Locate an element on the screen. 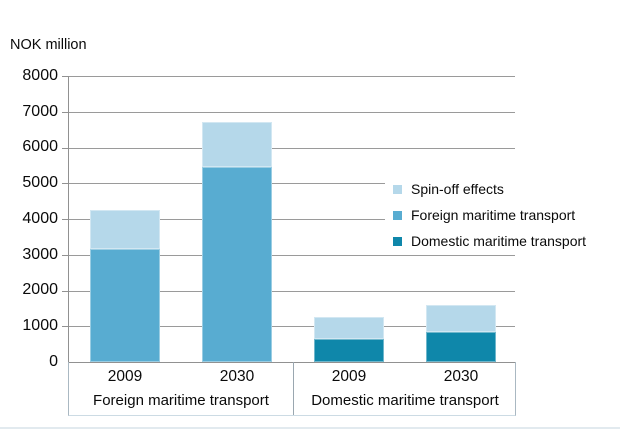  legend-swatch-spin-off-icon is located at coordinates (397, 189).